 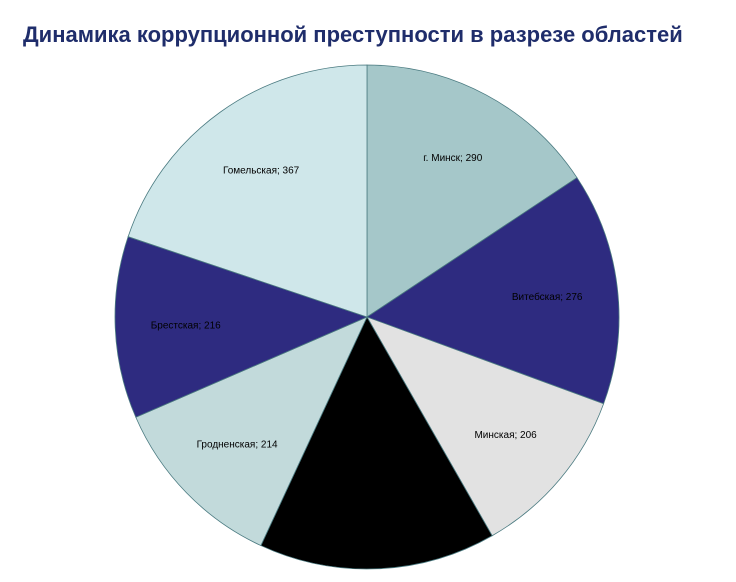 What do you see at coordinates (186, 326) in the screenshot?
I see `slice-label: Брестская; 216` at bounding box center [186, 326].